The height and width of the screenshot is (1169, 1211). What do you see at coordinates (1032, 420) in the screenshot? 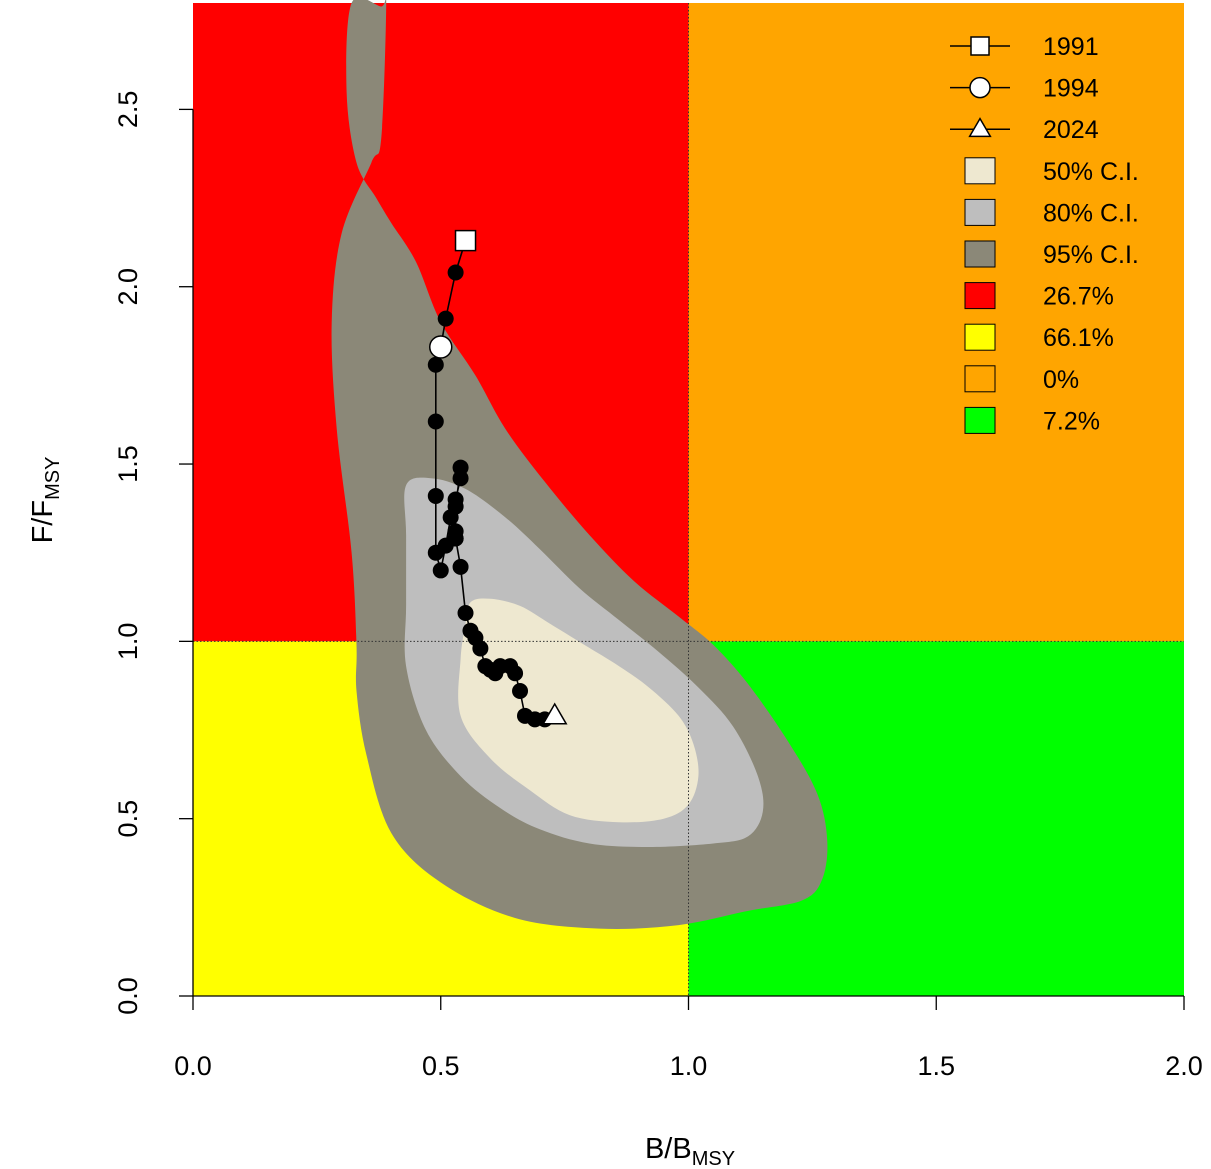
I see `legend-entry: 7.2%` at bounding box center [1032, 420].